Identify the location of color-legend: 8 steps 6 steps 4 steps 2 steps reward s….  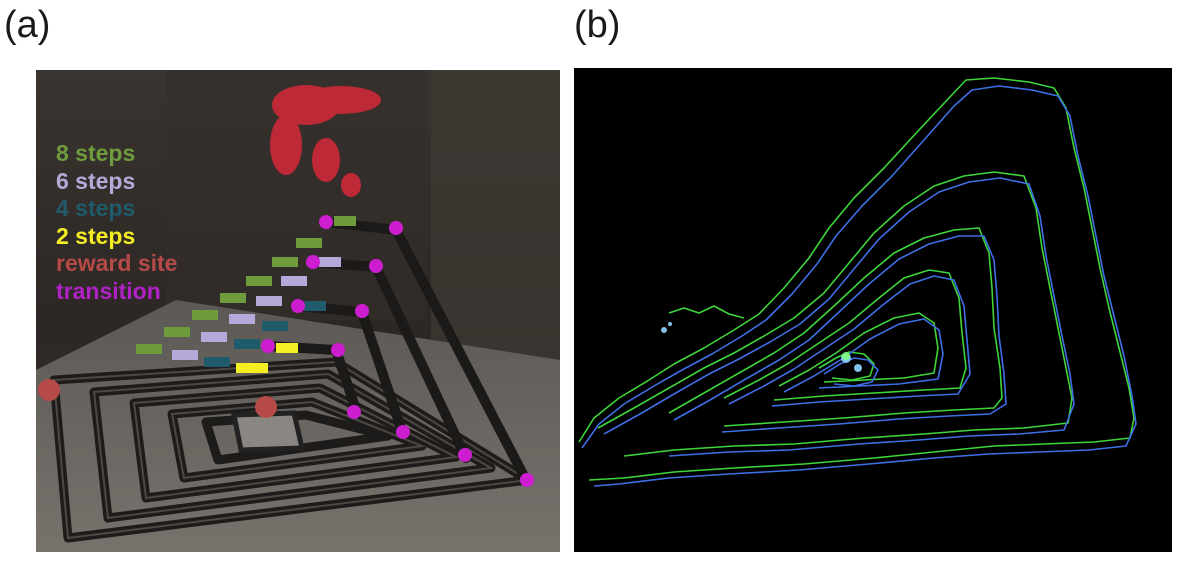
(116, 222).